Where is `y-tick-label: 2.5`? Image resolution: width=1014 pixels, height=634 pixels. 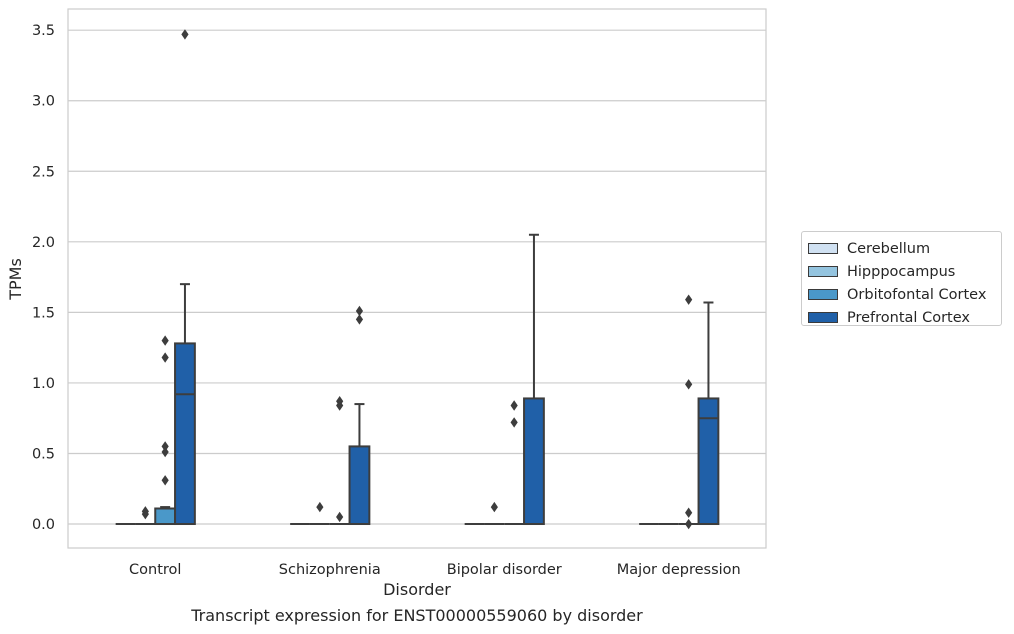
y-tick-label: 2.5 is located at coordinates (43, 172).